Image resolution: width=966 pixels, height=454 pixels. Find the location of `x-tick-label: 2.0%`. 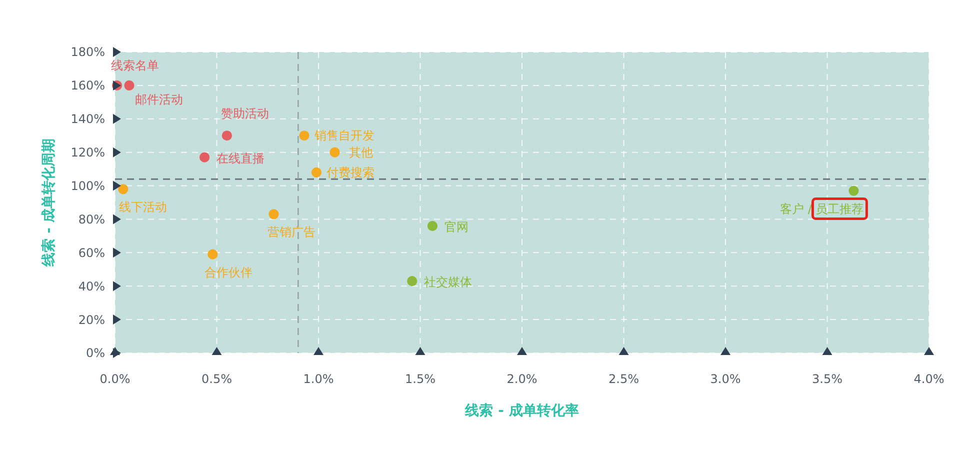

x-tick-label: 2.0% is located at coordinates (522, 379).